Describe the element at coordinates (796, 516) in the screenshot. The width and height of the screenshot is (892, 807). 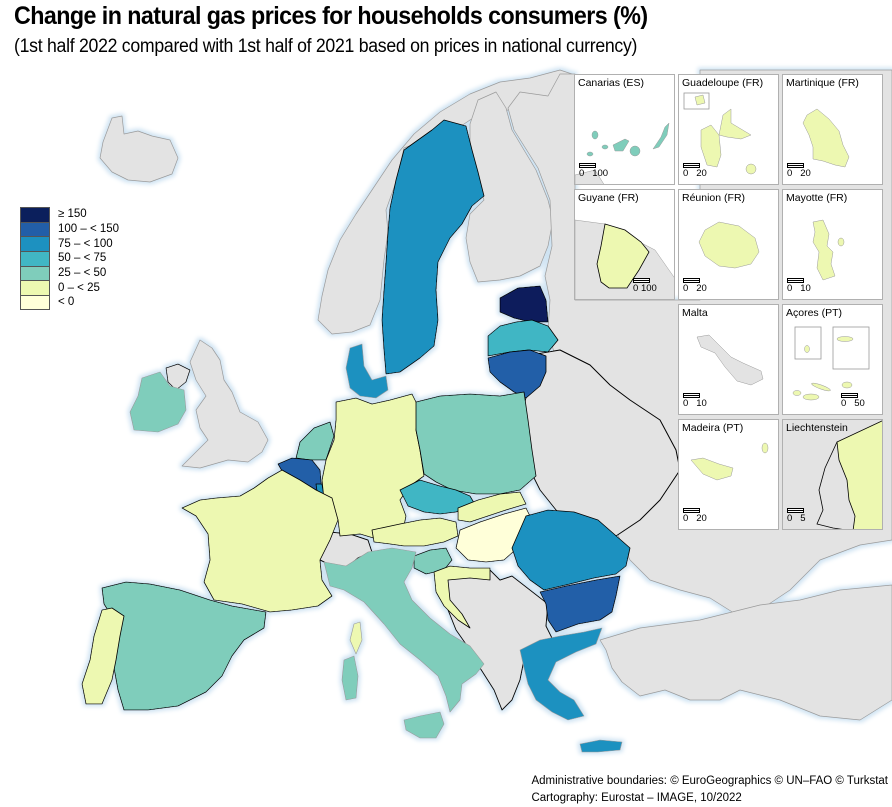
I see `scale-bar: 0 5` at that location.